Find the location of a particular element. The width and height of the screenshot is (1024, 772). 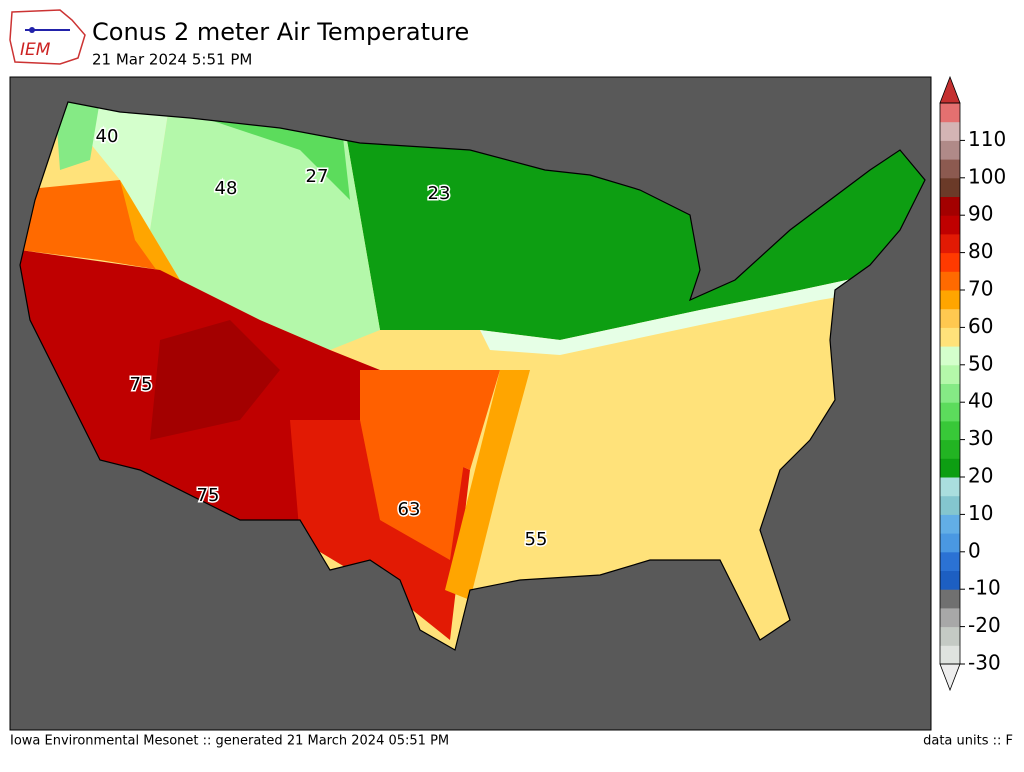

contour-label: 40 is located at coordinates (107, 136).